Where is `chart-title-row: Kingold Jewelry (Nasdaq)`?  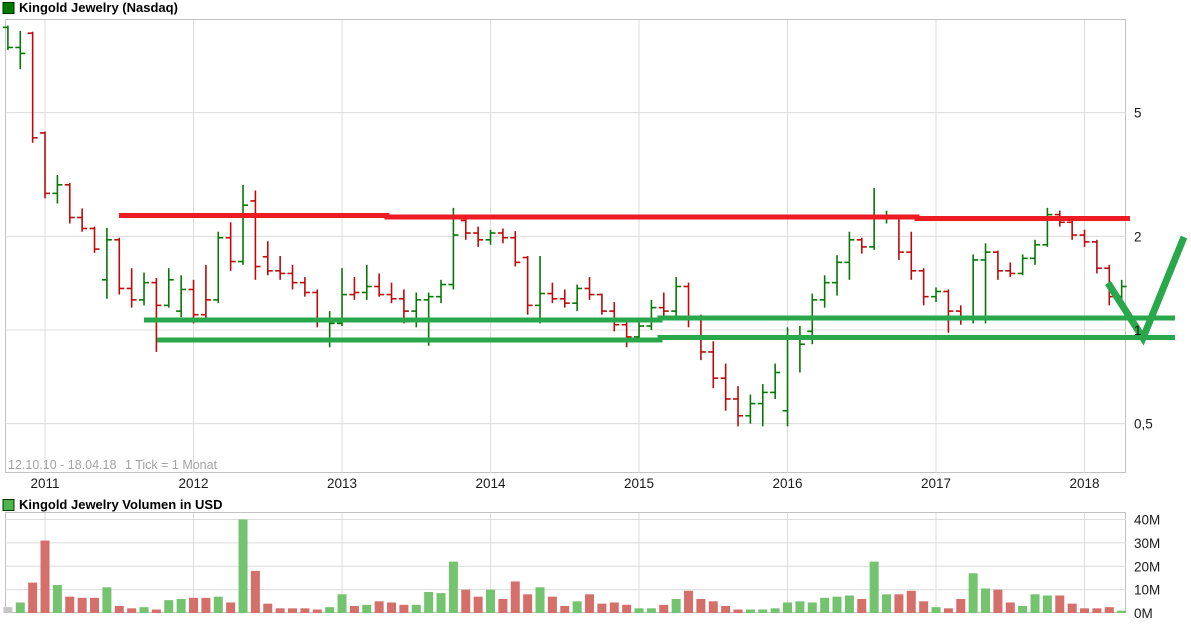 chart-title-row: Kingold Jewelry (Nasdaq) is located at coordinates (90, 7).